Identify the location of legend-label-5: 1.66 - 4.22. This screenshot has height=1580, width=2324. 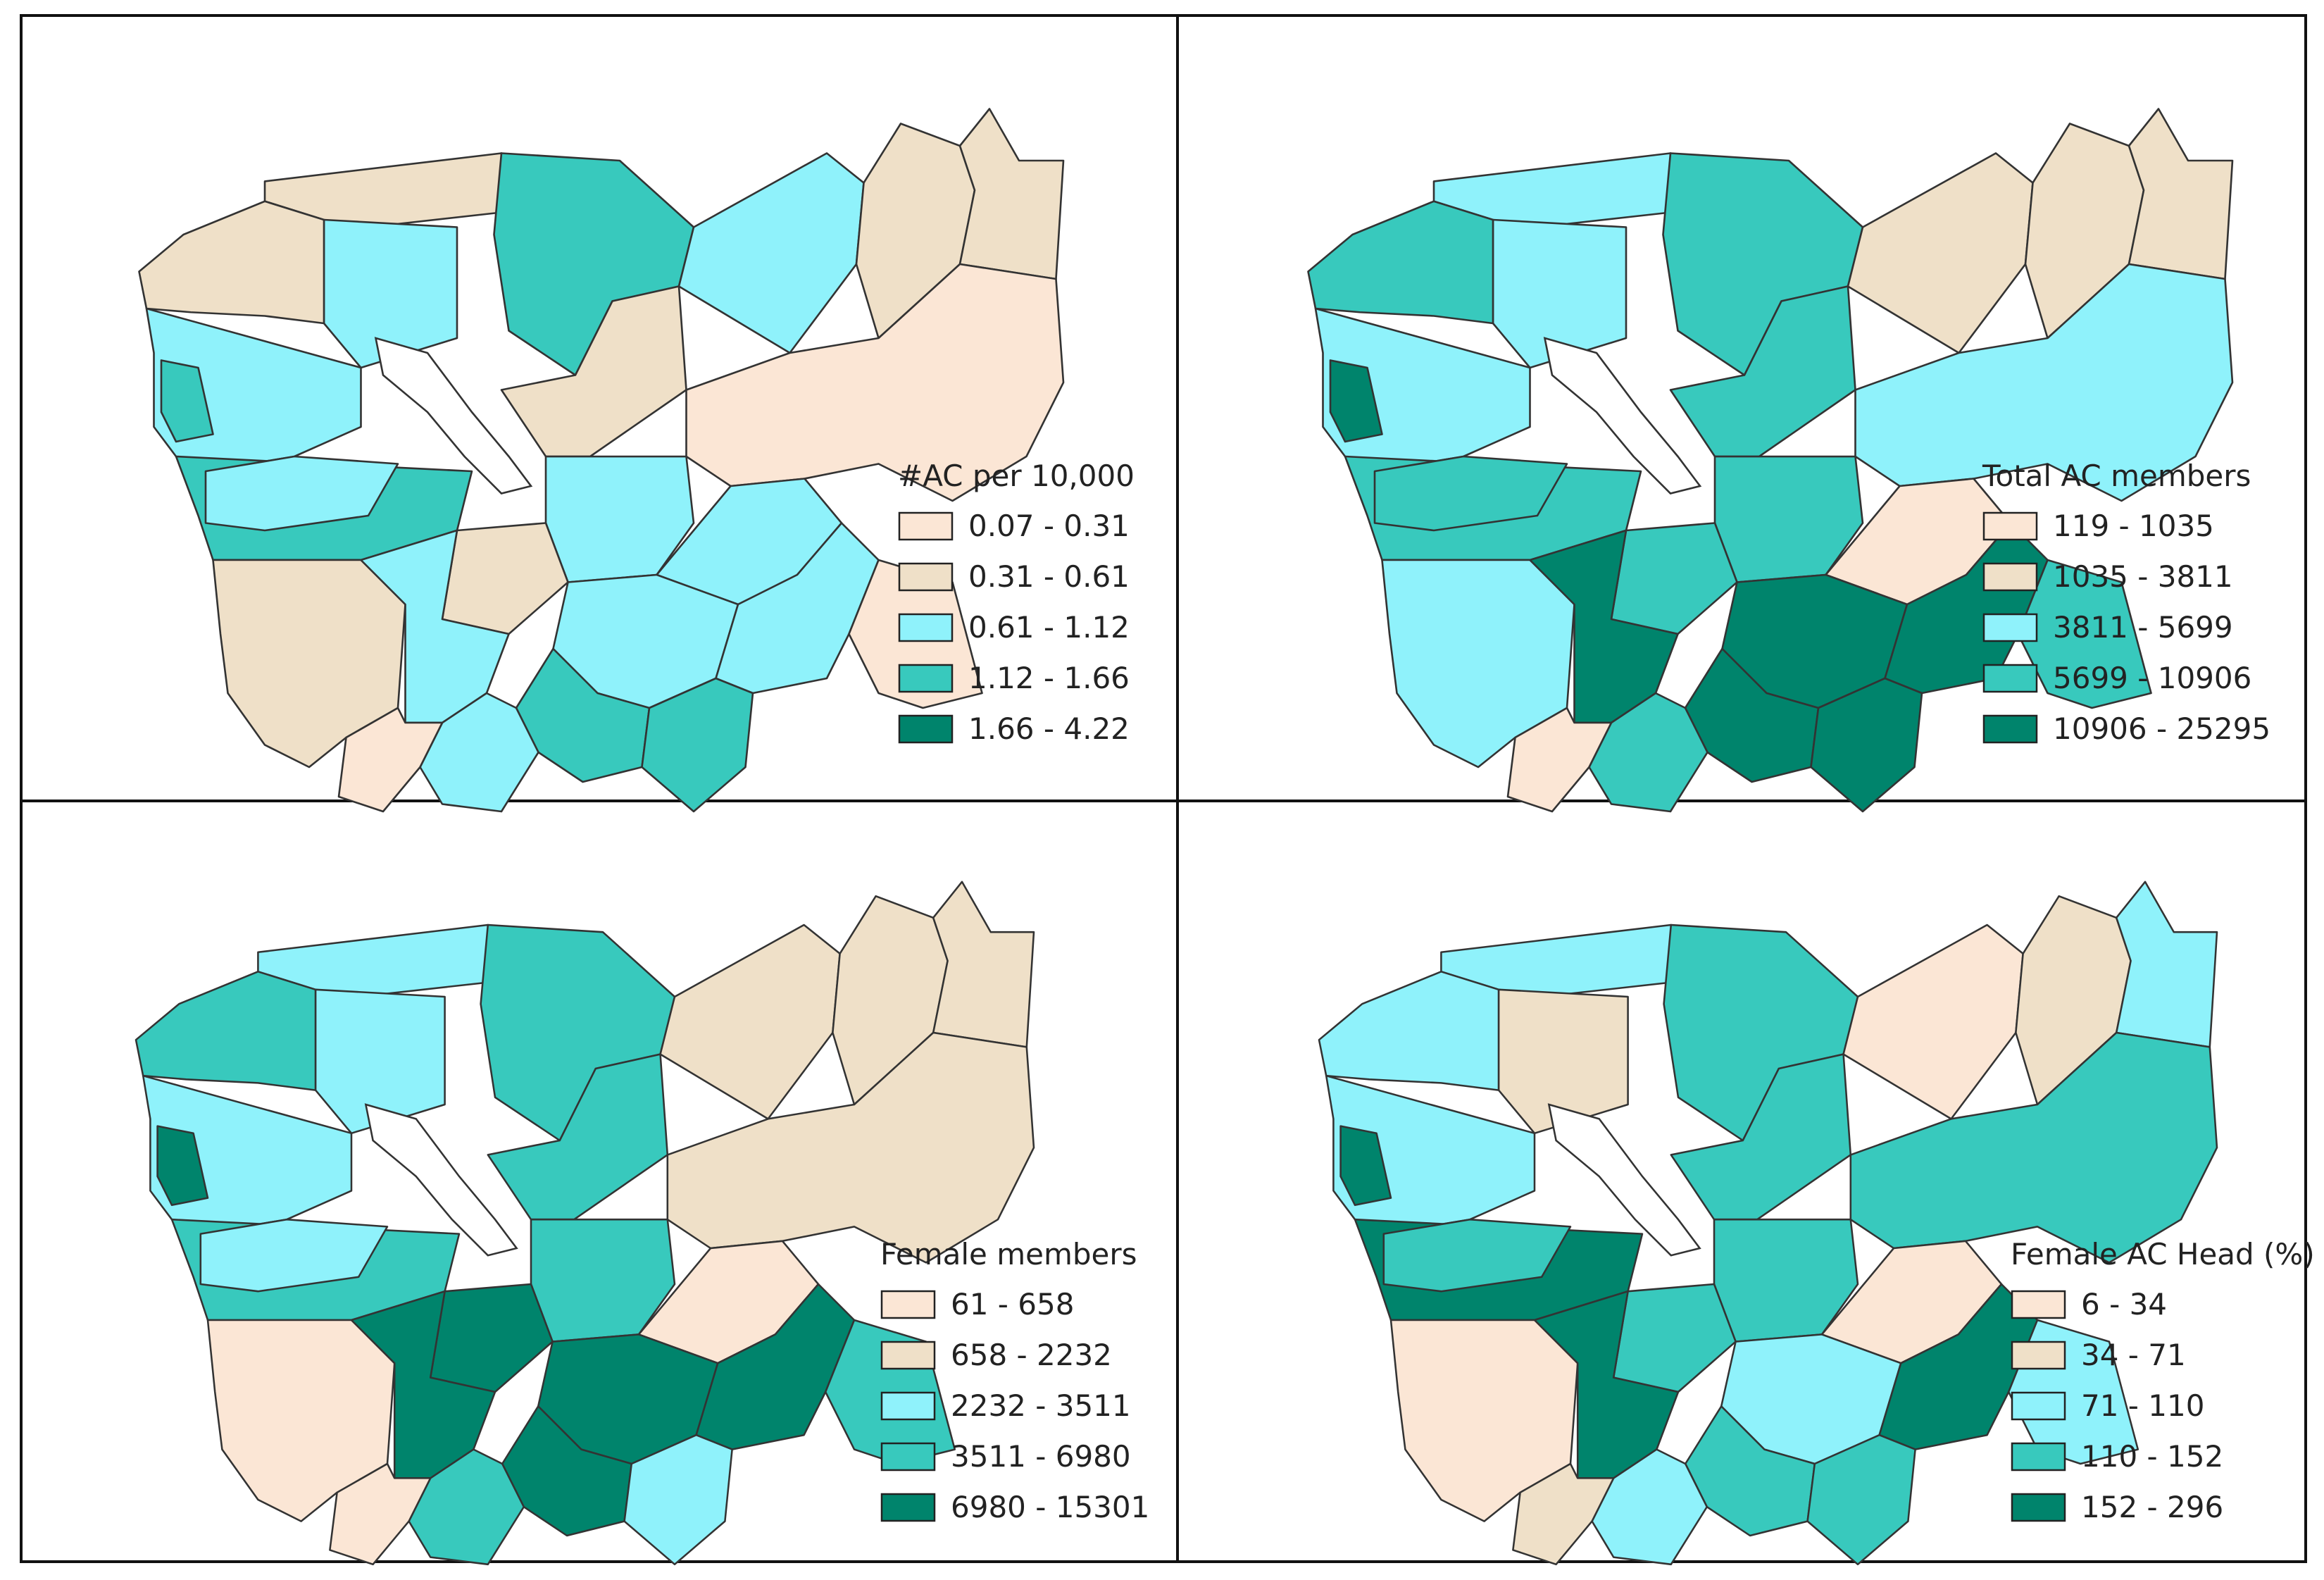
(1049, 728).